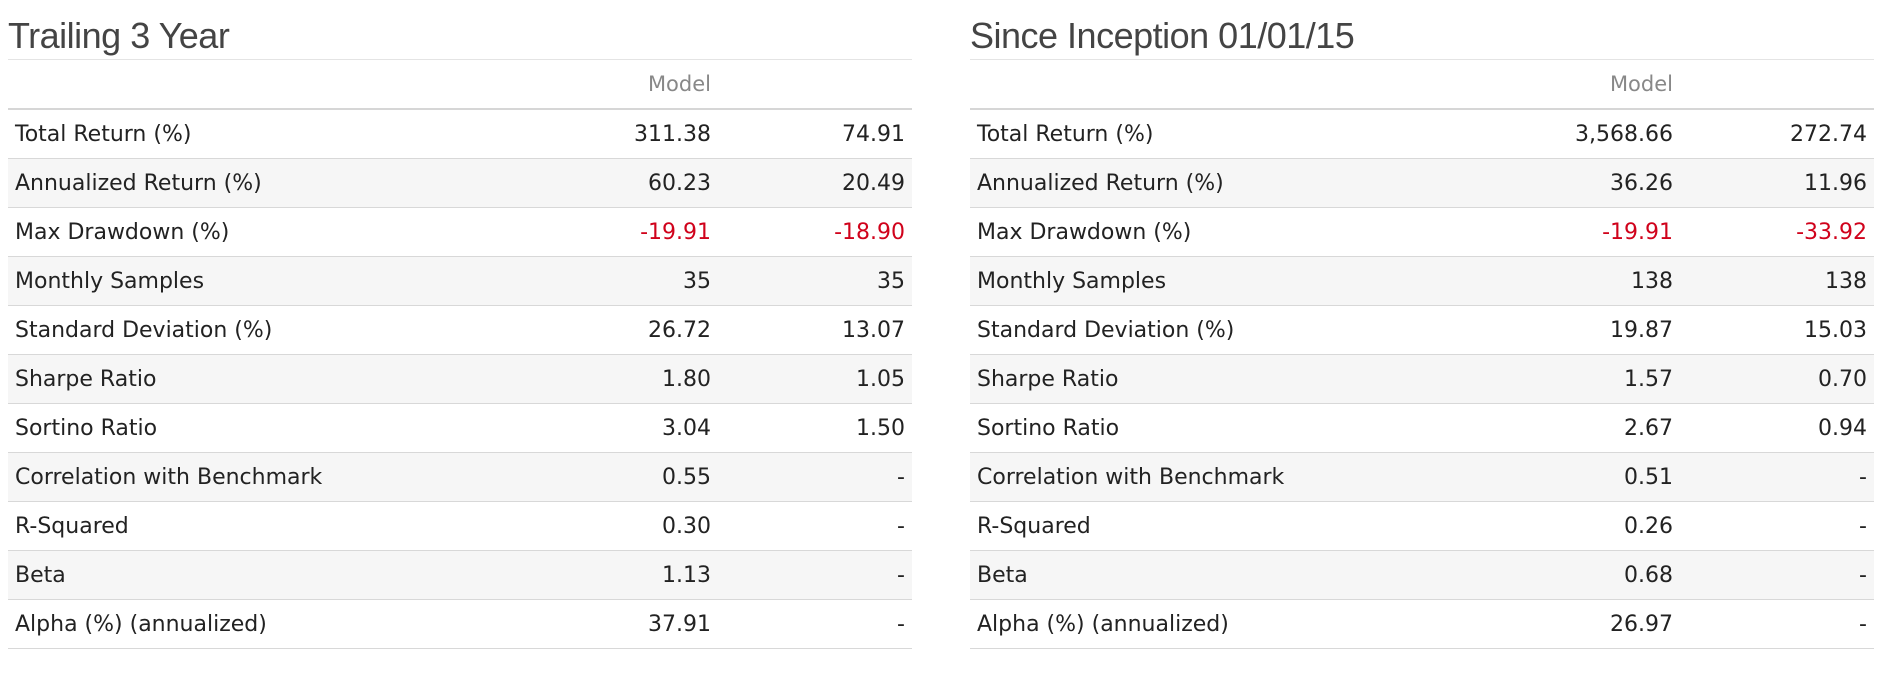 This screenshot has height=696, width=1892. Describe the element at coordinates (621, 477) in the screenshot. I see `model-value: 0.55` at that location.